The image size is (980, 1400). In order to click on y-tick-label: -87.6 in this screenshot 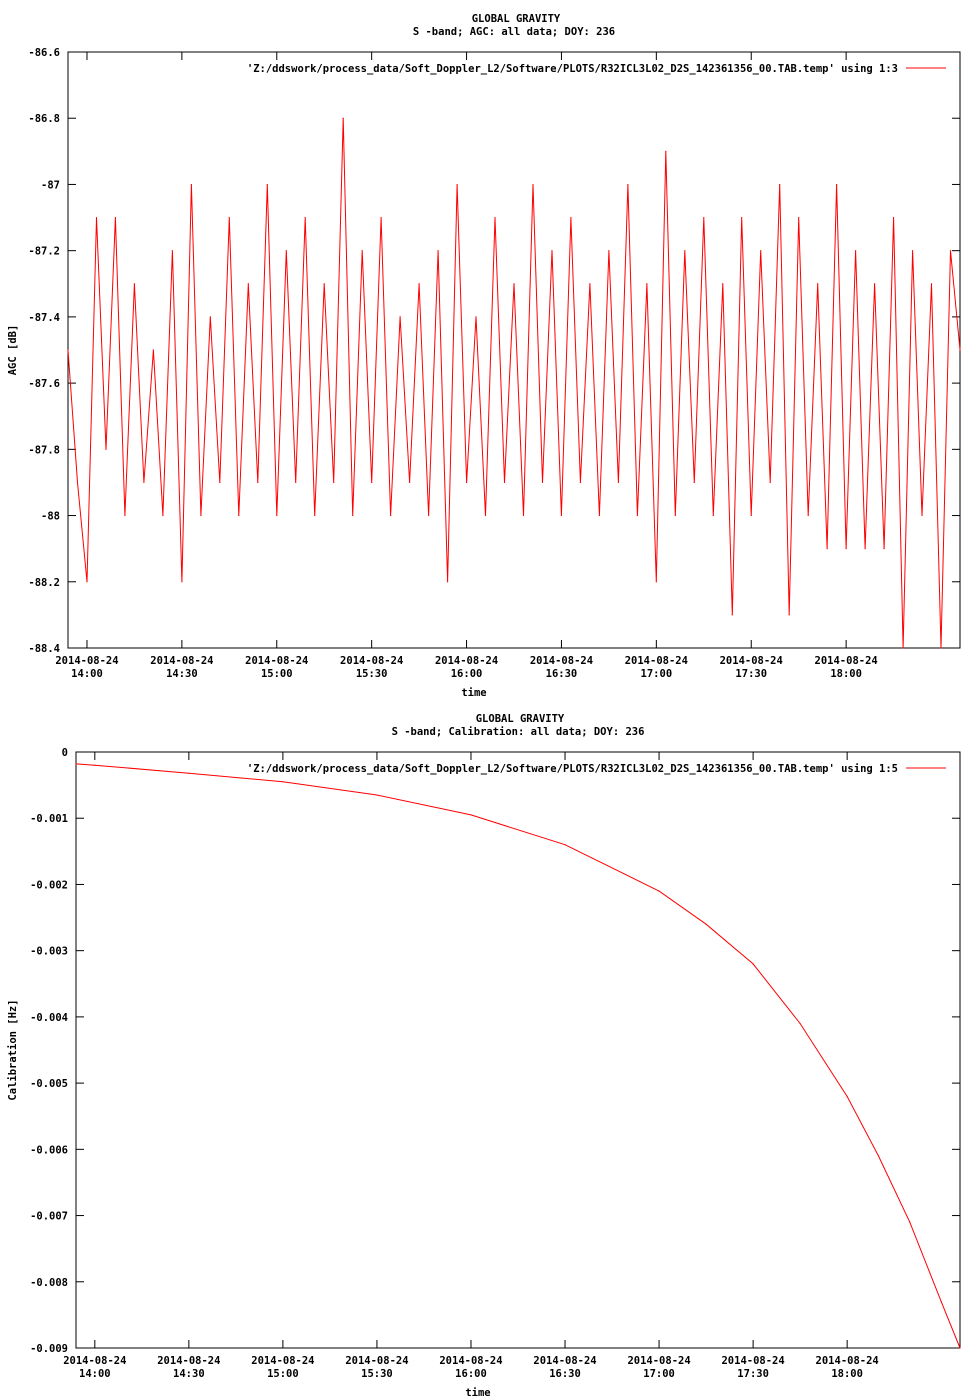, I will do `click(44, 384)`.